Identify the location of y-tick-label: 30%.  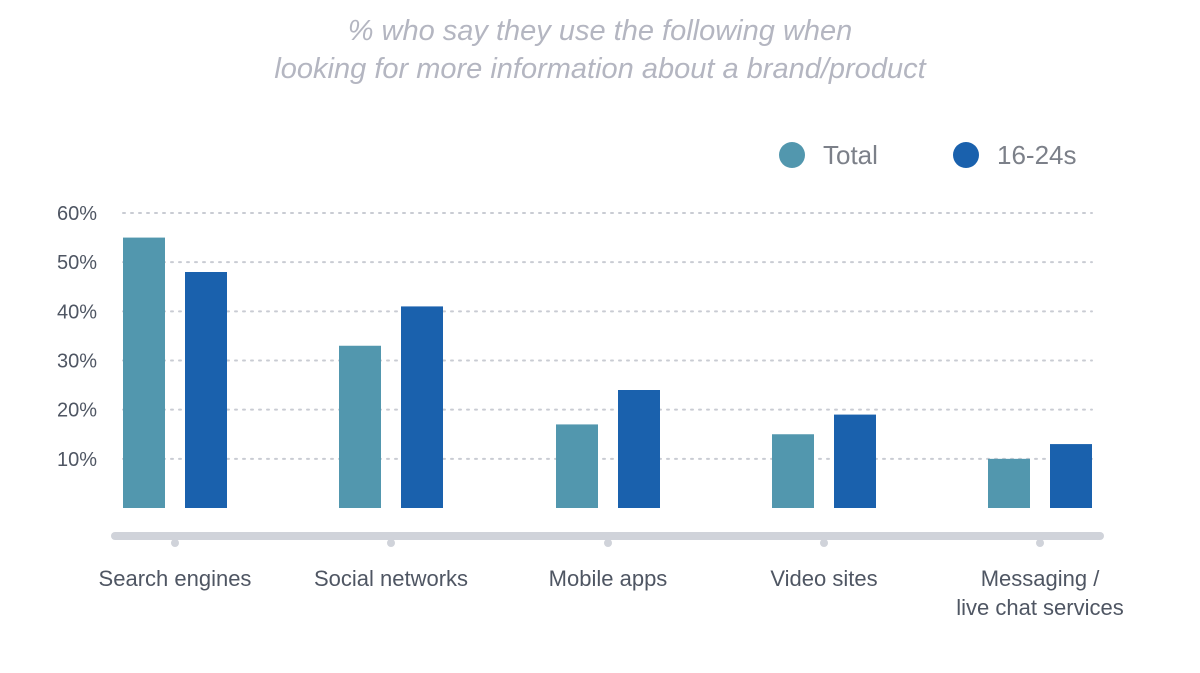
(77, 362).